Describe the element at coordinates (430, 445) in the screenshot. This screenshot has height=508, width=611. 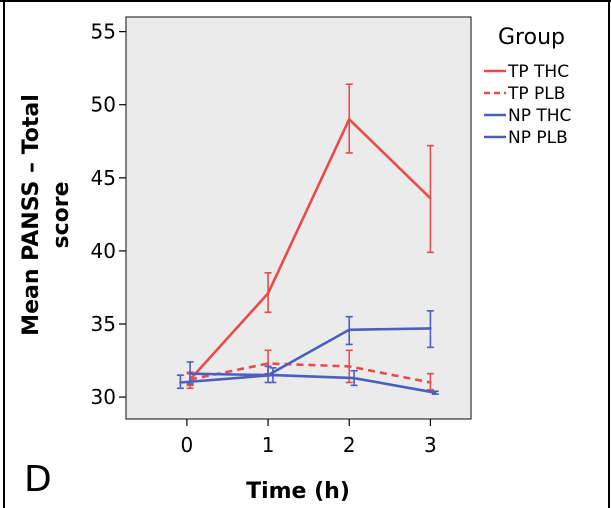
I see `x-tick-label: 3` at that location.